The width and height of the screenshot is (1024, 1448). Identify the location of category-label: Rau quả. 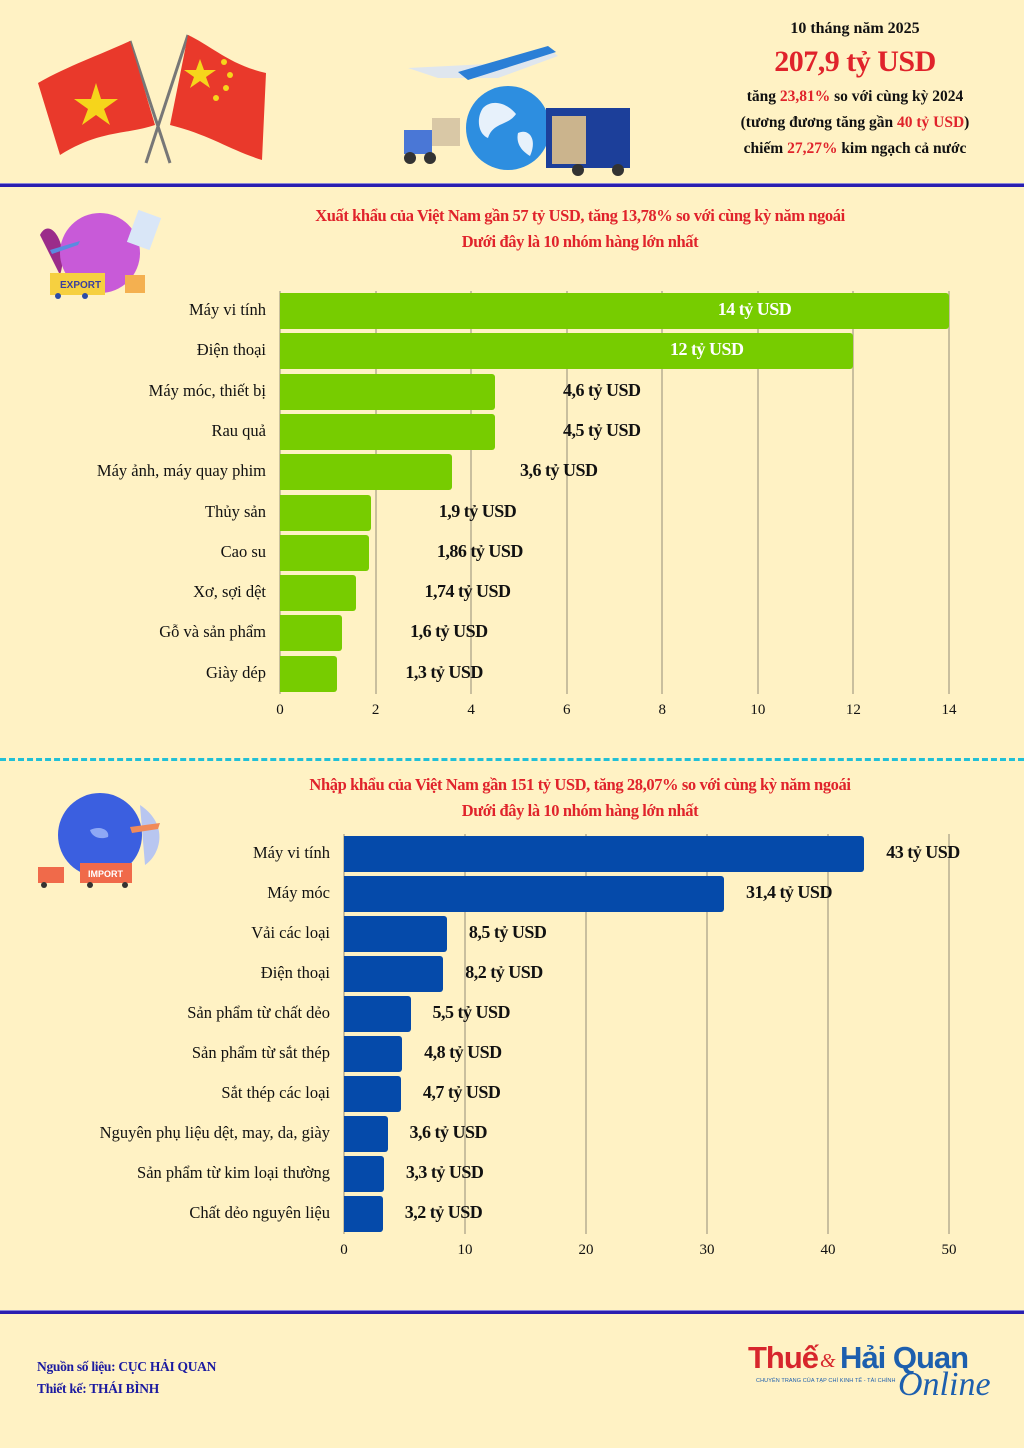
(238, 430).